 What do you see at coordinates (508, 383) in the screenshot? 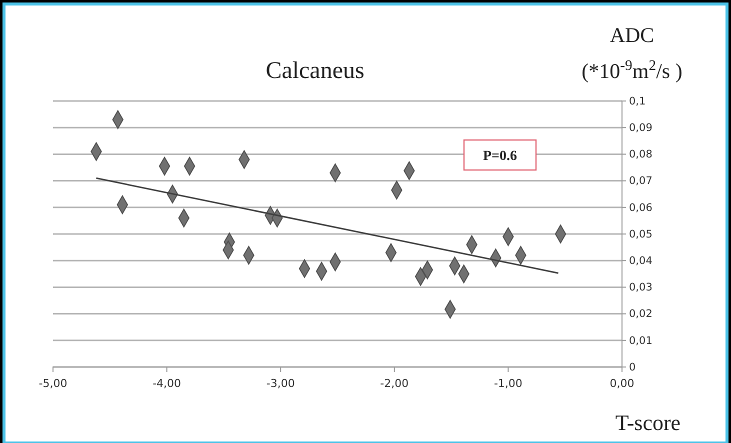
I see `x-tick-label: -1,00` at bounding box center [508, 383].